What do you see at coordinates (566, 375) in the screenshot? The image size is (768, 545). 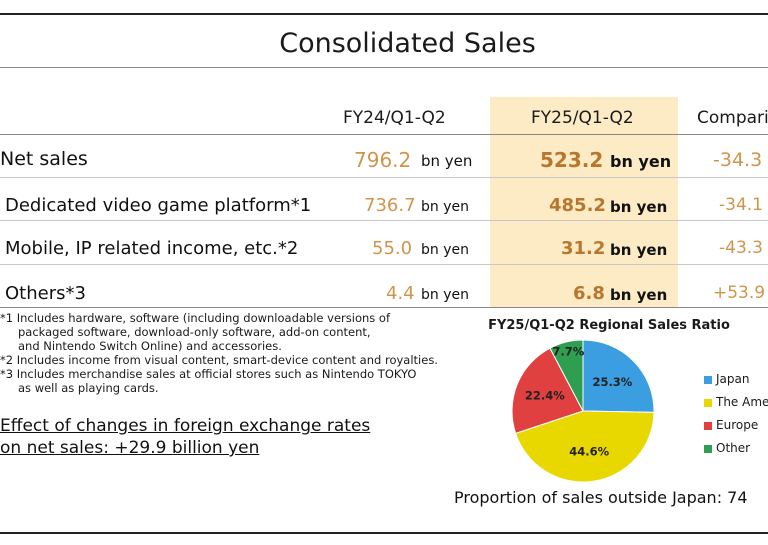 I see `pie-slice-other` at bounding box center [566, 375].